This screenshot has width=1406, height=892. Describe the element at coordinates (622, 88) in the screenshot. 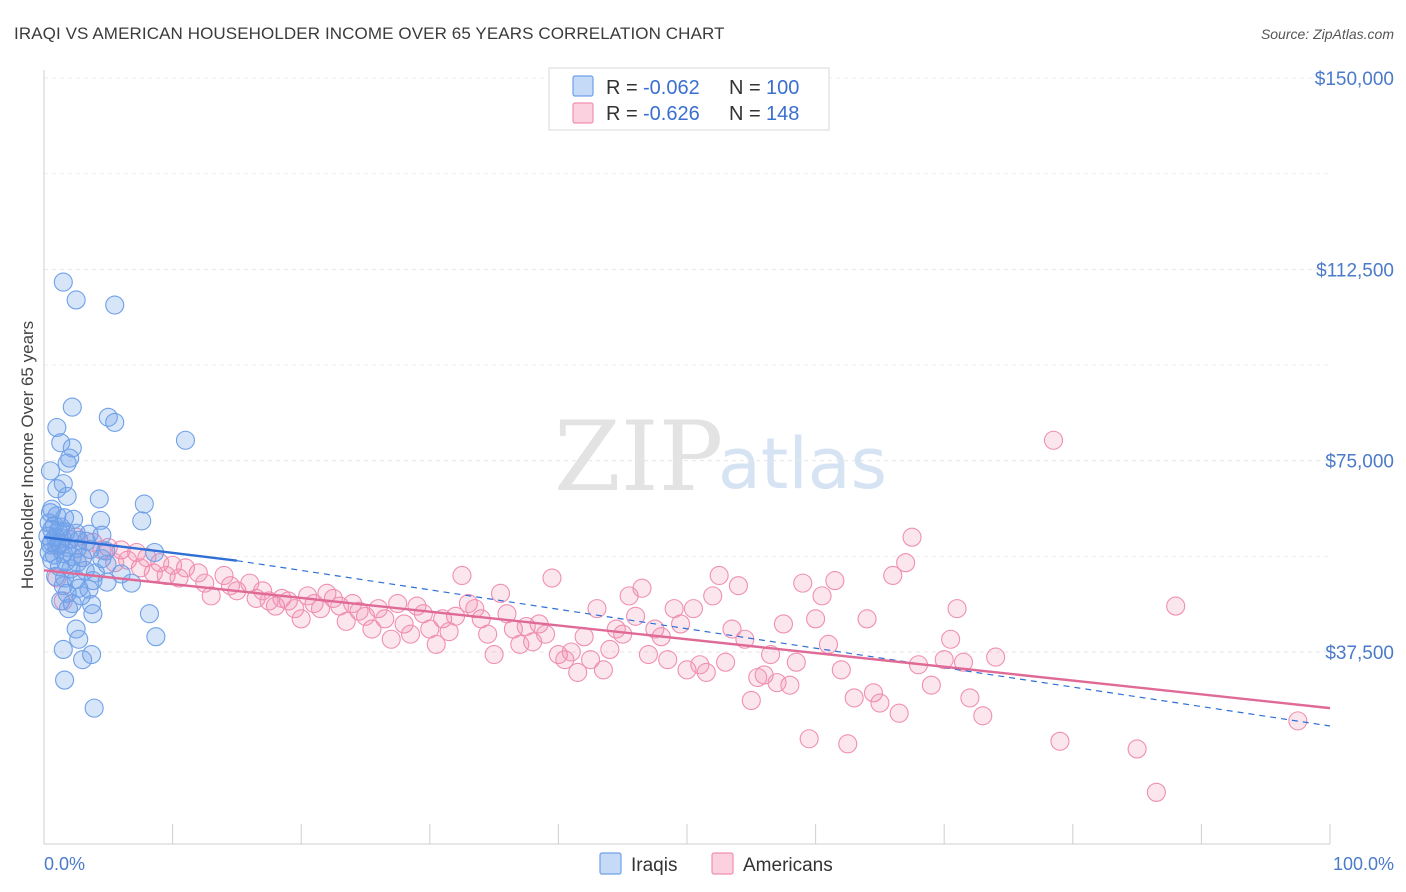

I see `legend-r-label-iraqis: R =` at that location.